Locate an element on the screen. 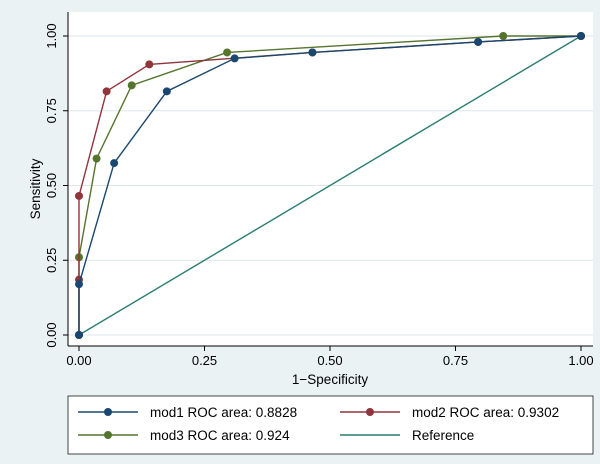 The width and height of the screenshot is (600, 464). legend-box is located at coordinates (330, 425).